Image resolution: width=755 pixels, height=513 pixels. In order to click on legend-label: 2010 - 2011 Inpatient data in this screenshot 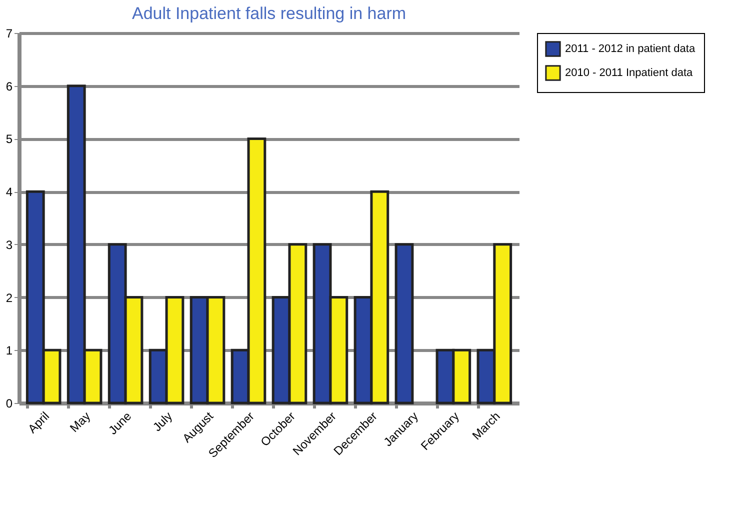, I will do `click(629, 73)`.